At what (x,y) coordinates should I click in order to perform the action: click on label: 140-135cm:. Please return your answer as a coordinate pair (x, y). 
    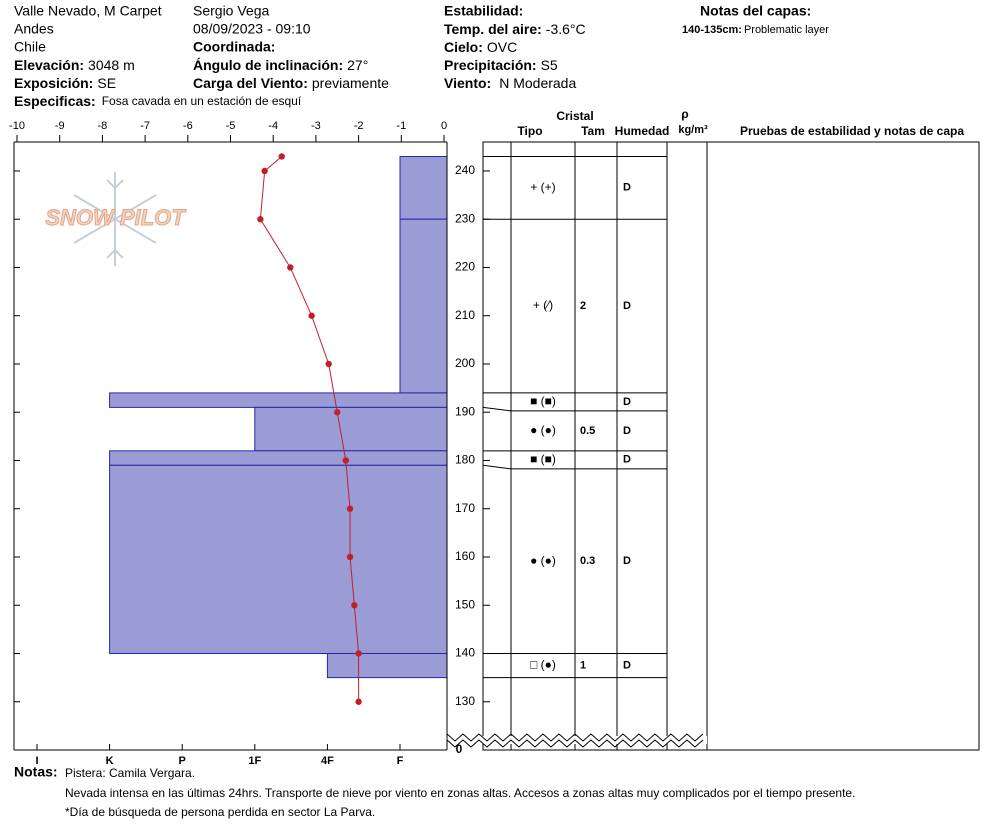
    Looking at the image, I should click on (712, 30).